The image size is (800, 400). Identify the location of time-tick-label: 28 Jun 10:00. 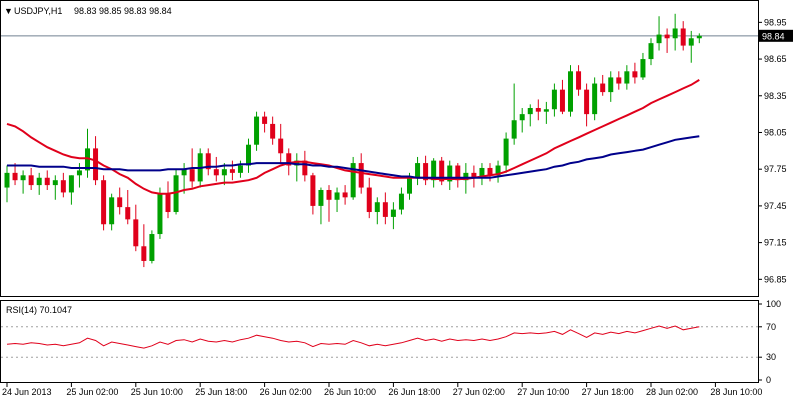
(736, 392).